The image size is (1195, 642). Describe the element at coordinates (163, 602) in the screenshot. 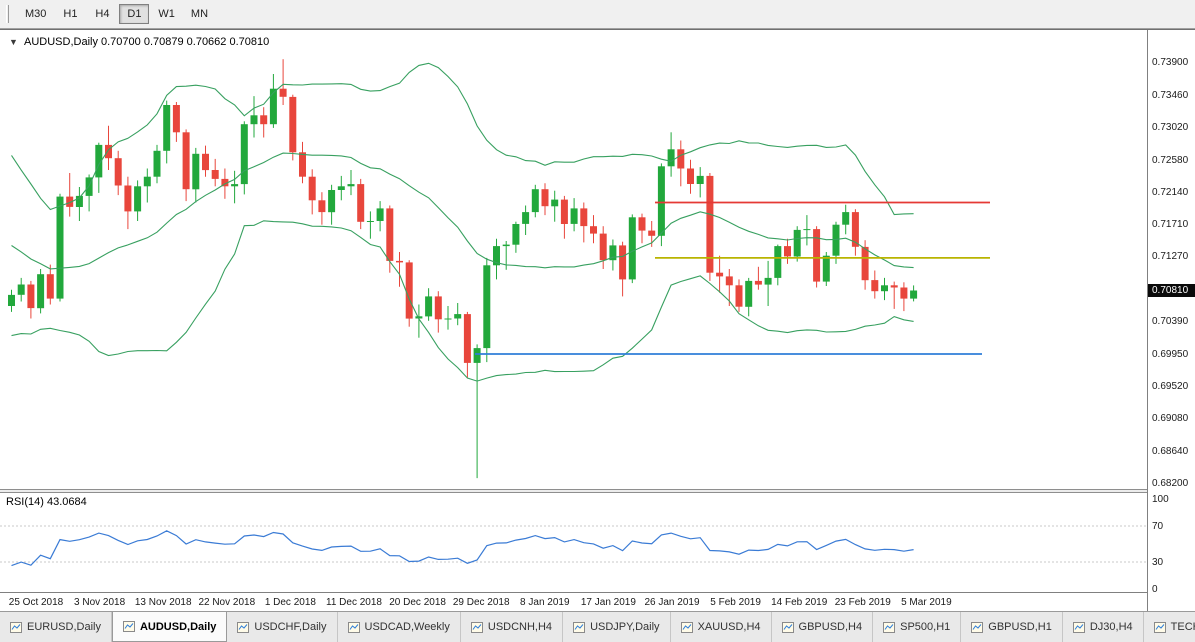

I see `time-axis-label: 13 Nov 2018` at that location.